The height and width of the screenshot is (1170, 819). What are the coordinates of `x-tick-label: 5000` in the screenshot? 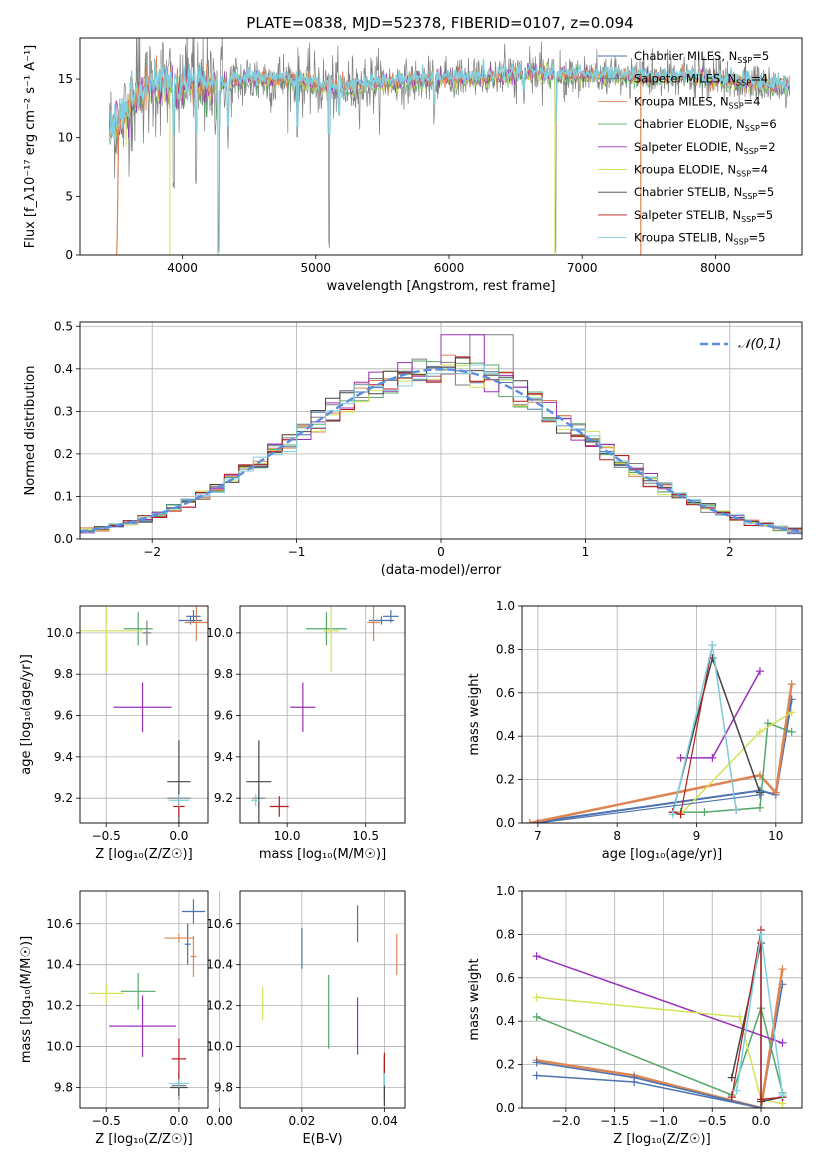 It's located at (316, 268).